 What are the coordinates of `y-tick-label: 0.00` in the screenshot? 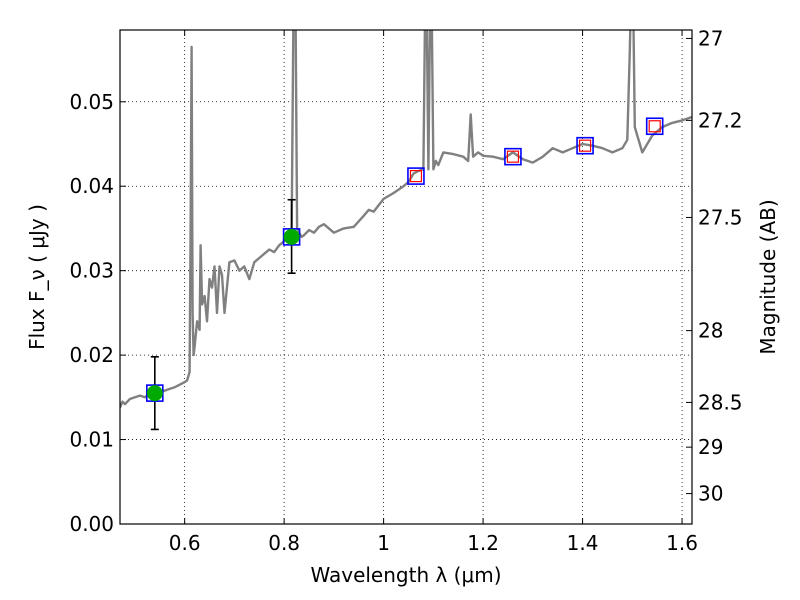 It's located at (91, 524).